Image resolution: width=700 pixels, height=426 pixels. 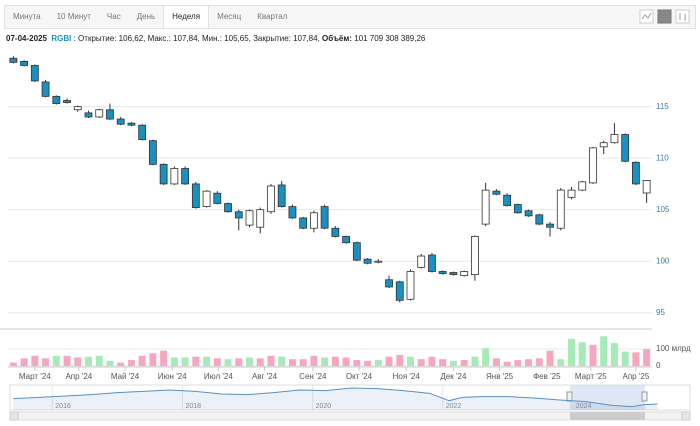 I want to click on ohlc-icon, so click(x=682, y=16).